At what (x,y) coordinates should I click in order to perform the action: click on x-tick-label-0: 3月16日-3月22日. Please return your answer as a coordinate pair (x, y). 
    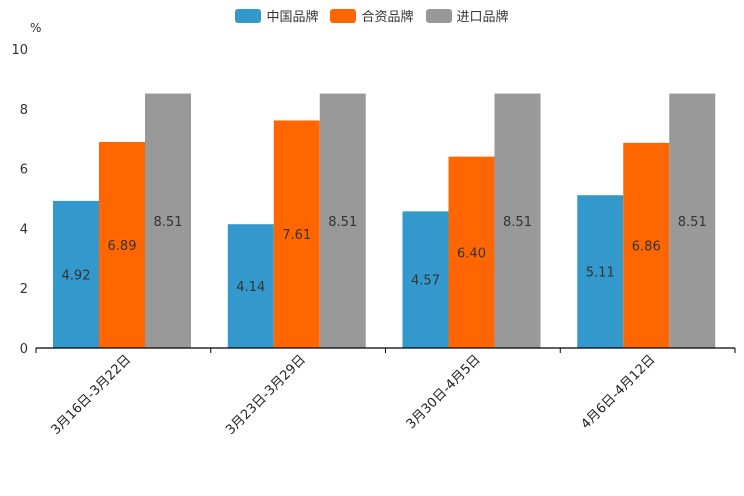
    Looking at the image, I should click on (91, 395).